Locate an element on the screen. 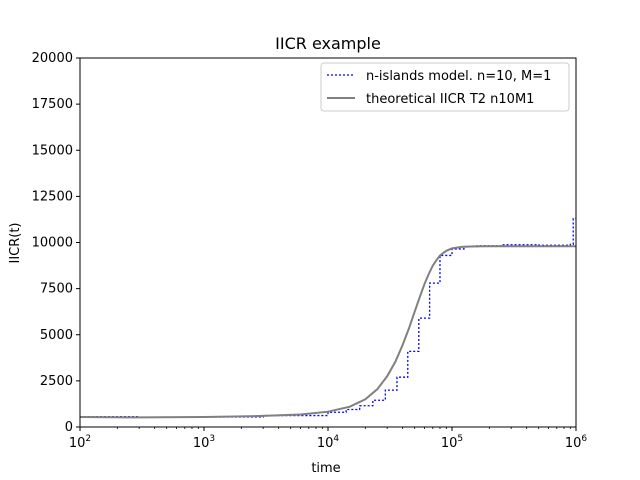  x-tick-exponent: 6 is located at coordinates (584, 439).